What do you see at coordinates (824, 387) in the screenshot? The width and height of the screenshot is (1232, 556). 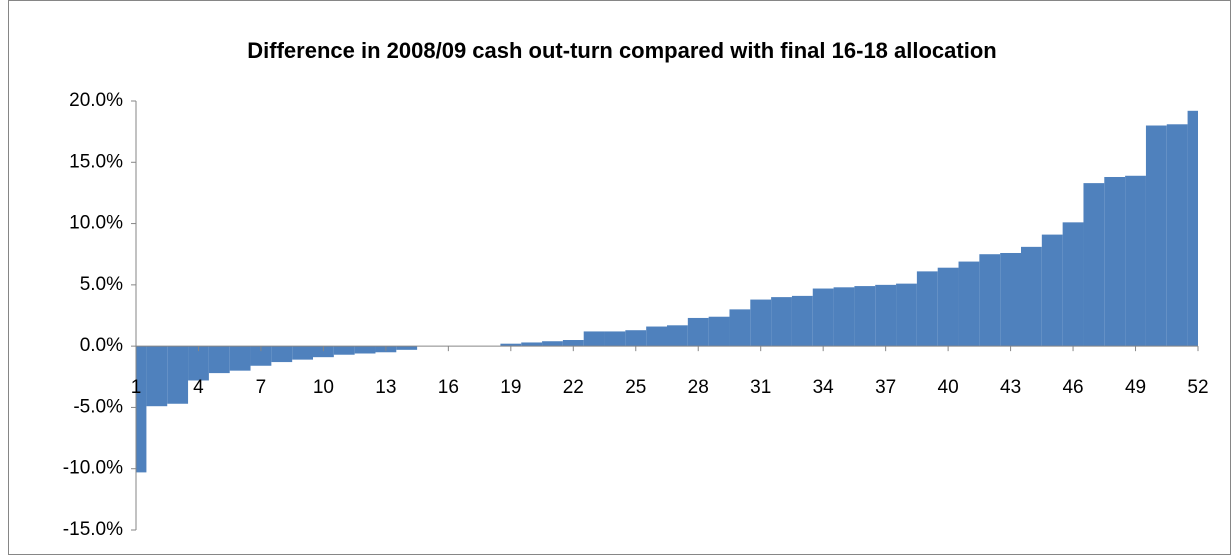 I see `x-tick-label: 34` at bounding box center [824, 387].